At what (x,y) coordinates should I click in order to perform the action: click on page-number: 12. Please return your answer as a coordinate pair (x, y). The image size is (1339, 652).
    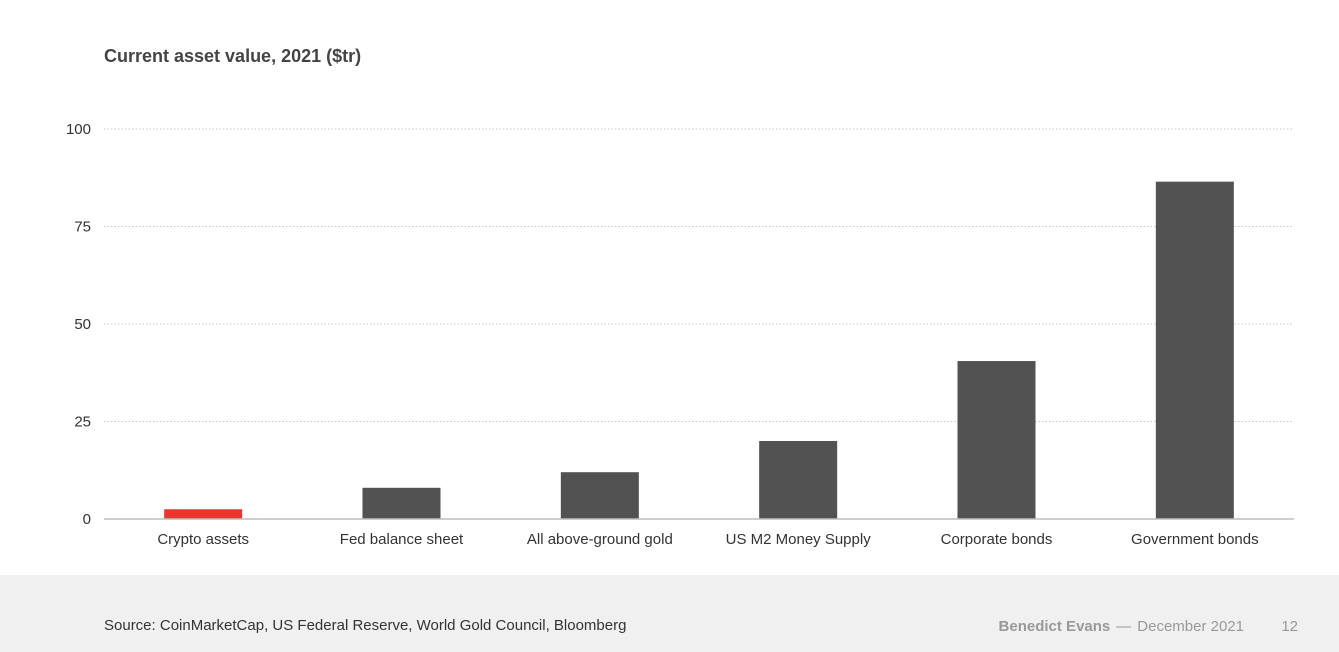
    Looking at the image, I should click on (1289, 626).